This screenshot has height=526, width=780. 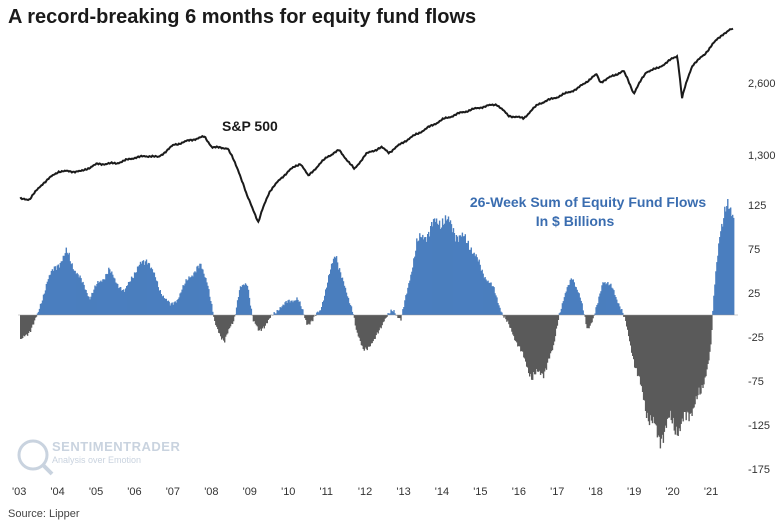 What do you see at coordinates (711, 492) in the screenshot?
I see `x-tick-label: '21` at bounding box center [711, 492].